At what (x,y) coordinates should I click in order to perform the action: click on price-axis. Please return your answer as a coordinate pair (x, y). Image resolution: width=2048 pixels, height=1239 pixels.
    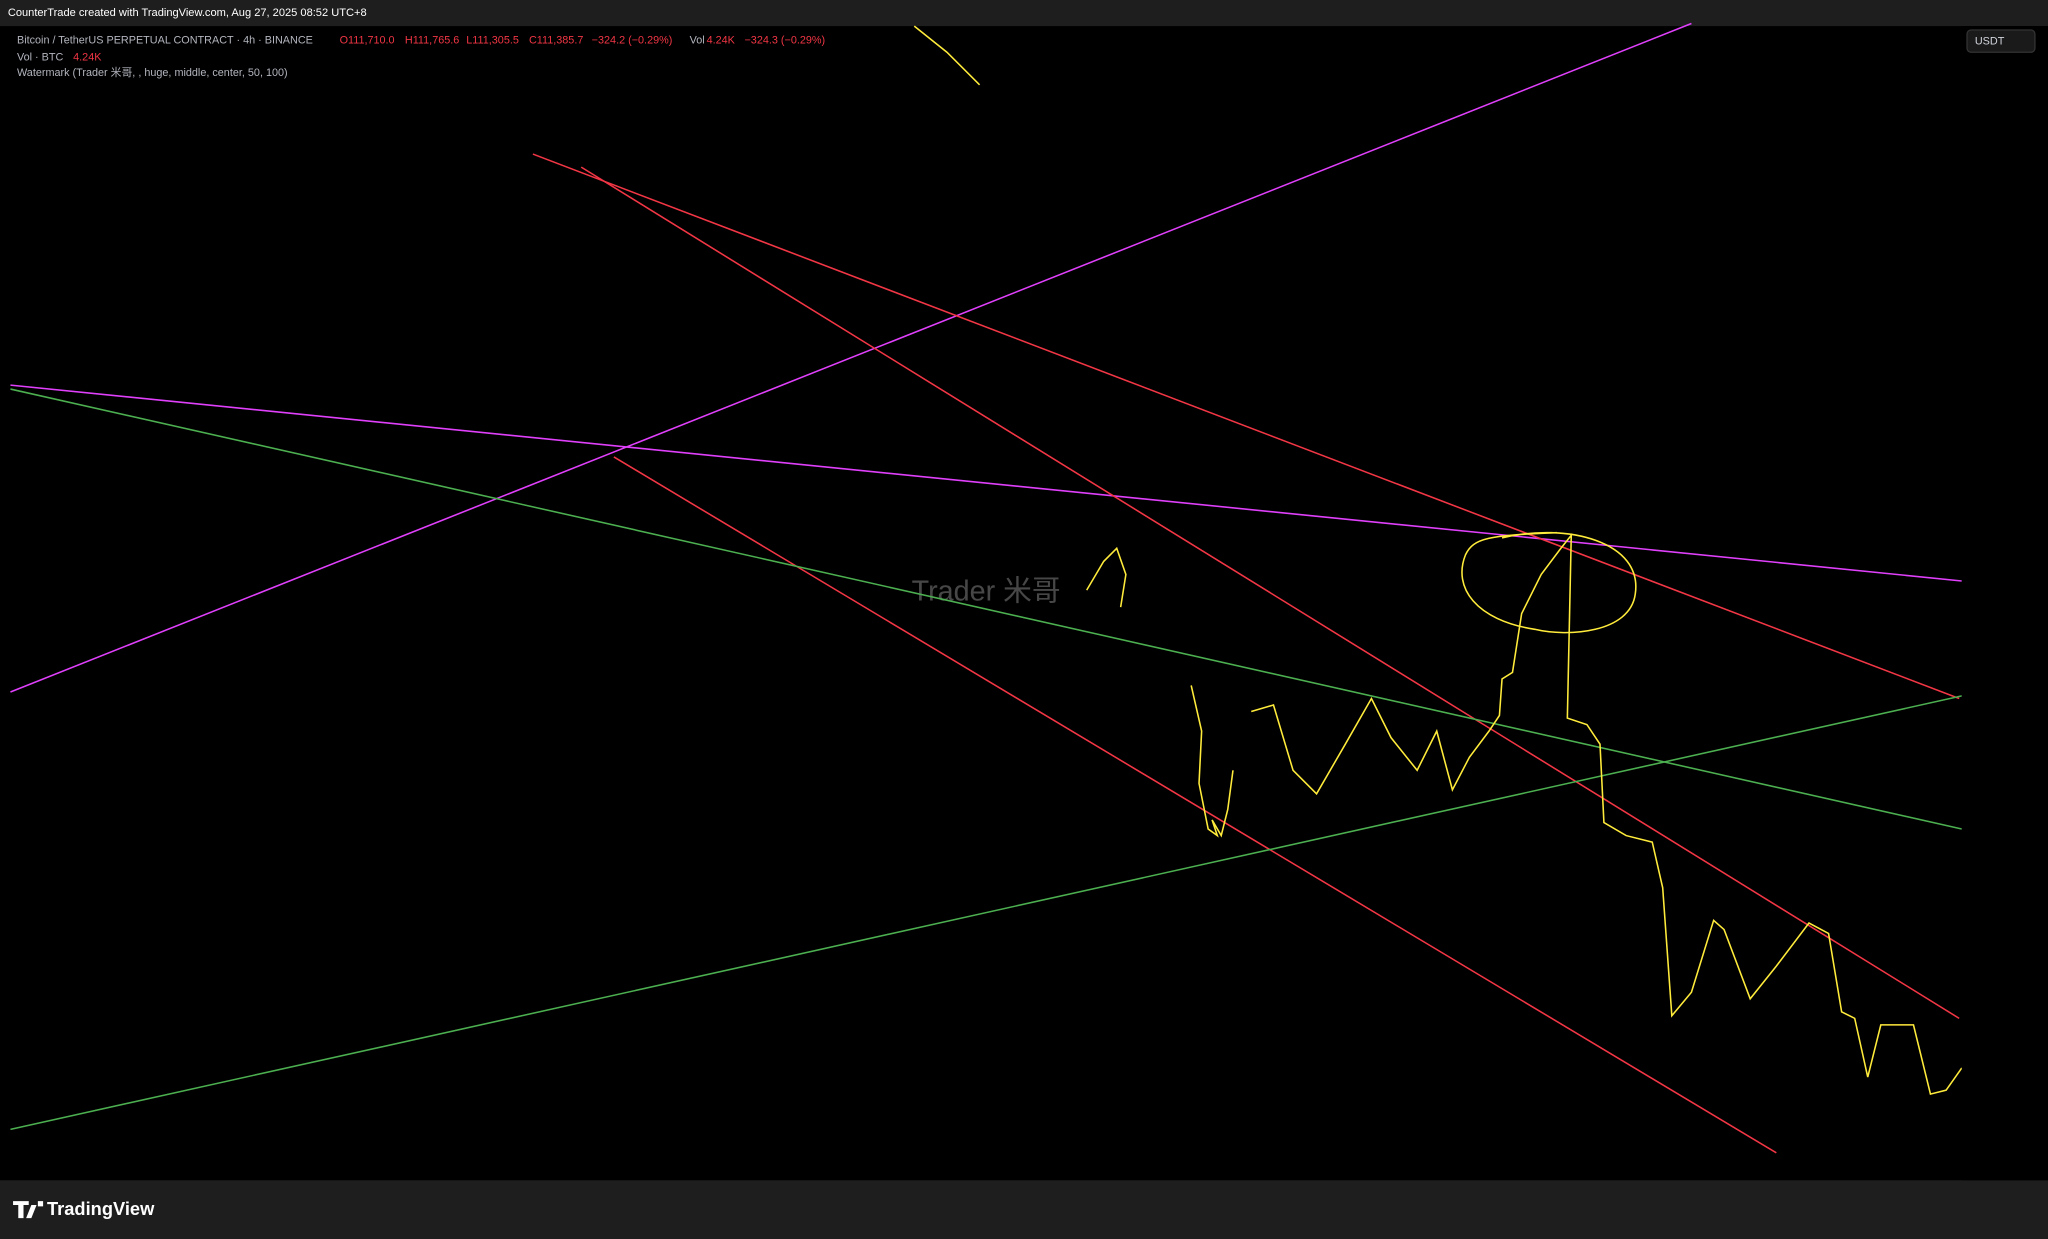
    Looking at the image, I should click on (2004, 603).